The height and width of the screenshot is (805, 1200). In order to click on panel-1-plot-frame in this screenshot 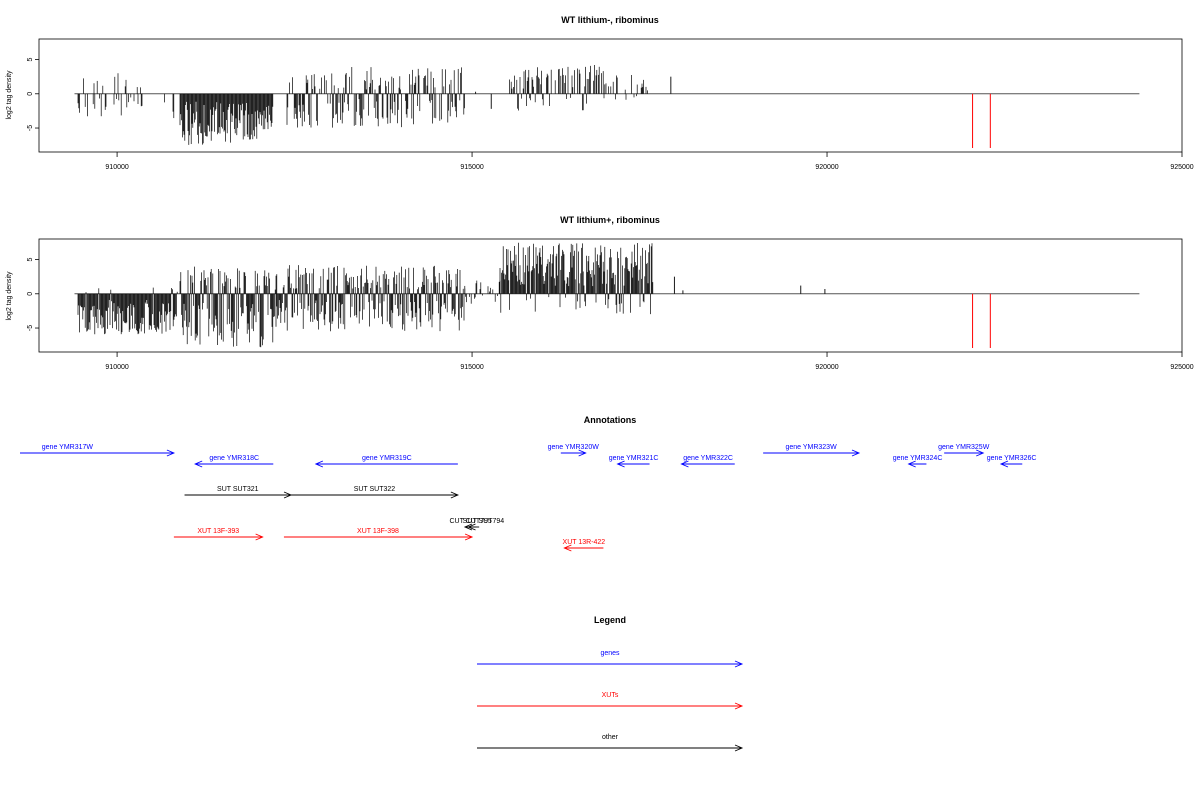, I will do `click(610, 95)`.